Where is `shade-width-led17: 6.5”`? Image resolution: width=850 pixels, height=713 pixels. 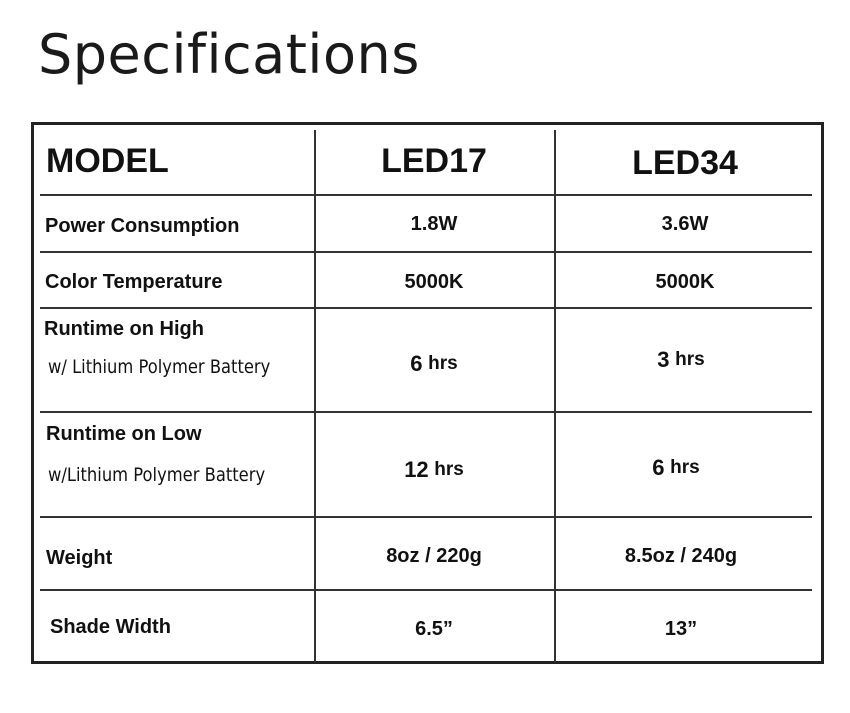 shade-width-led17: 6.5” is located at coordinates (434, 628).